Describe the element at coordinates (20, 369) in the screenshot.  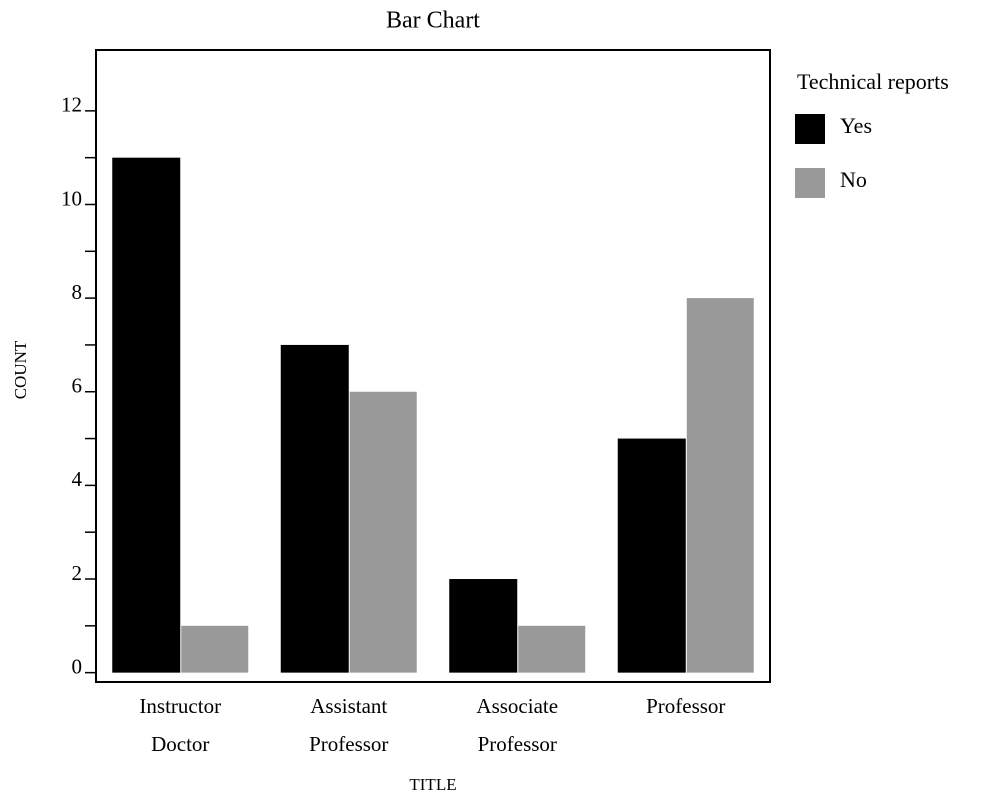
I see `y-axis-label: COUNT` at that location.